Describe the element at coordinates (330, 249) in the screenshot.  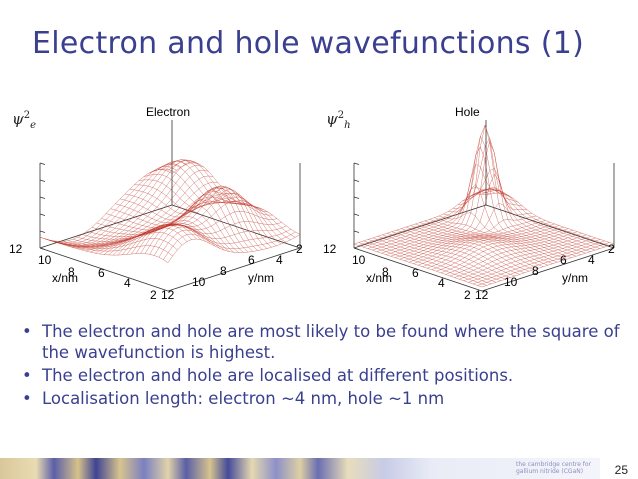
I see `x-tick-12: 12` at that location.